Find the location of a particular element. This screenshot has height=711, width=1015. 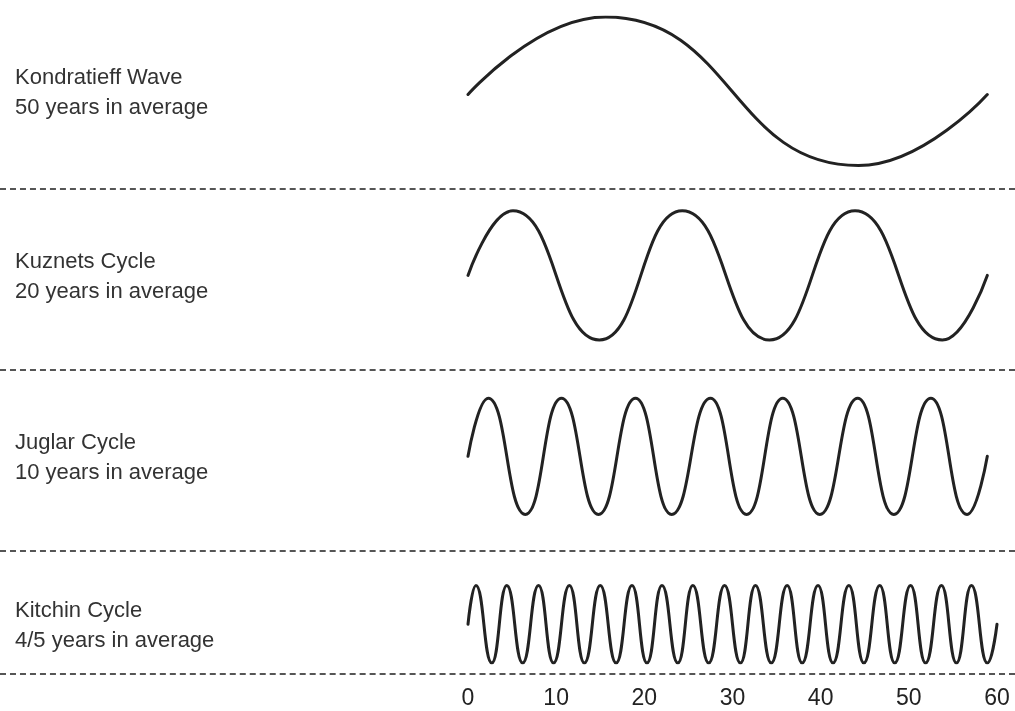

text: Kitchin Cycle is located at coordinates (79, 609).